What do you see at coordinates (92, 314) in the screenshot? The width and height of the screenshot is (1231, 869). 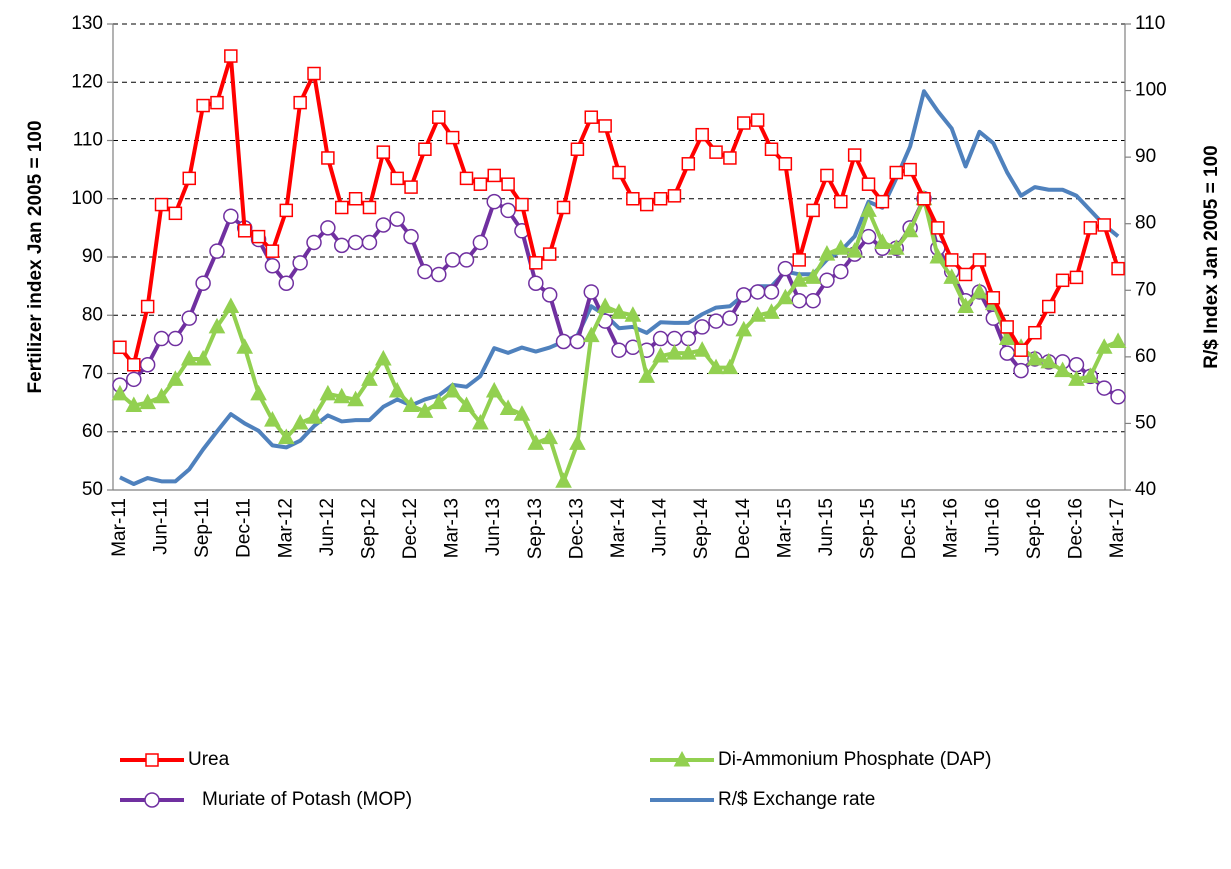 I see `y-tick-label: 80` at bounding box center [92, 314].